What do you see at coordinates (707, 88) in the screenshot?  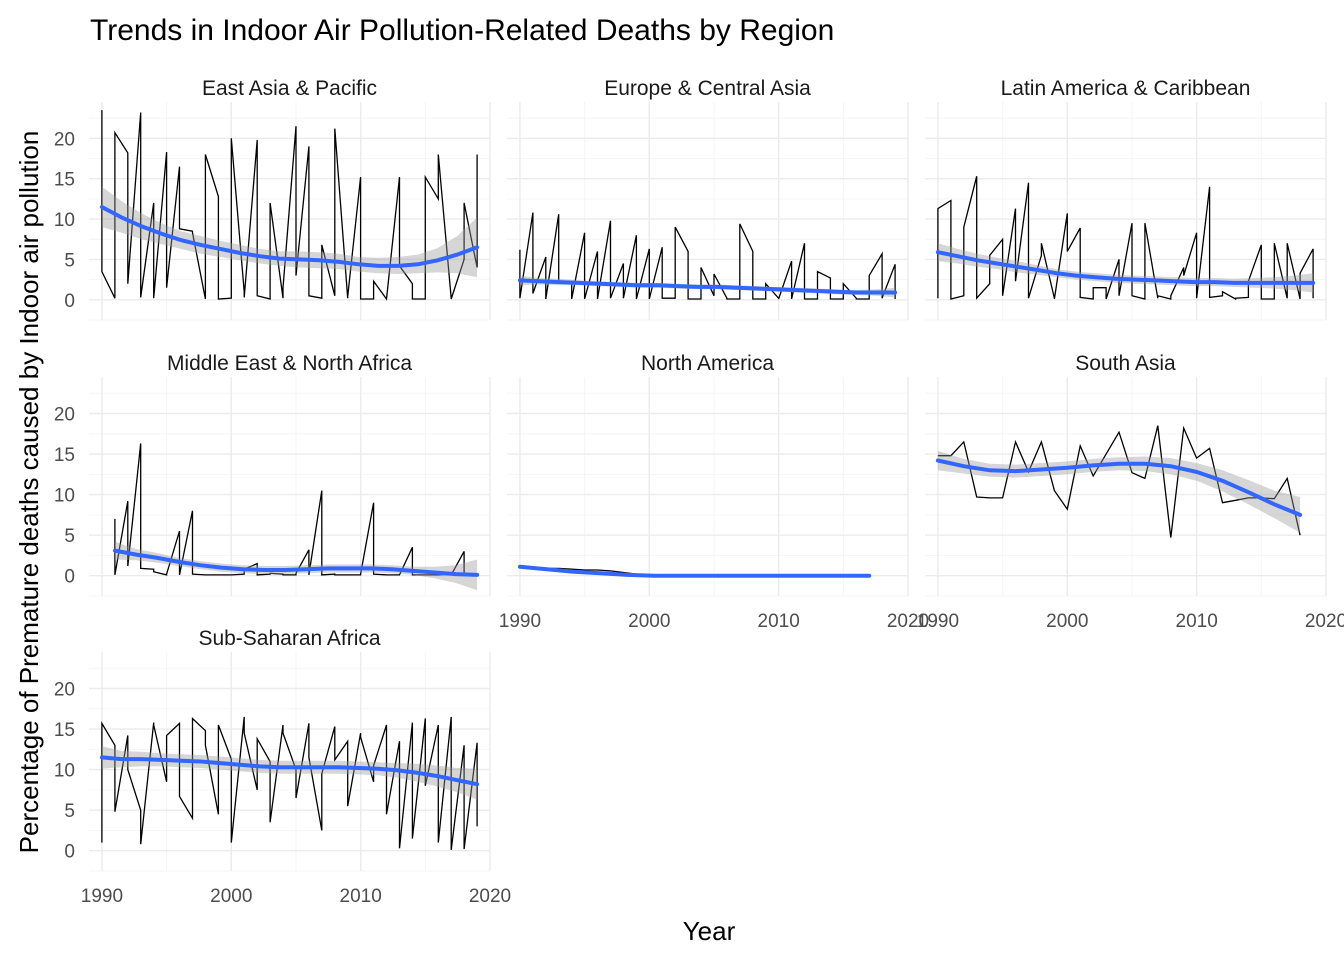 I see `facet-strip-label: Europe & Central Asia` at bounding box center [707, 88].